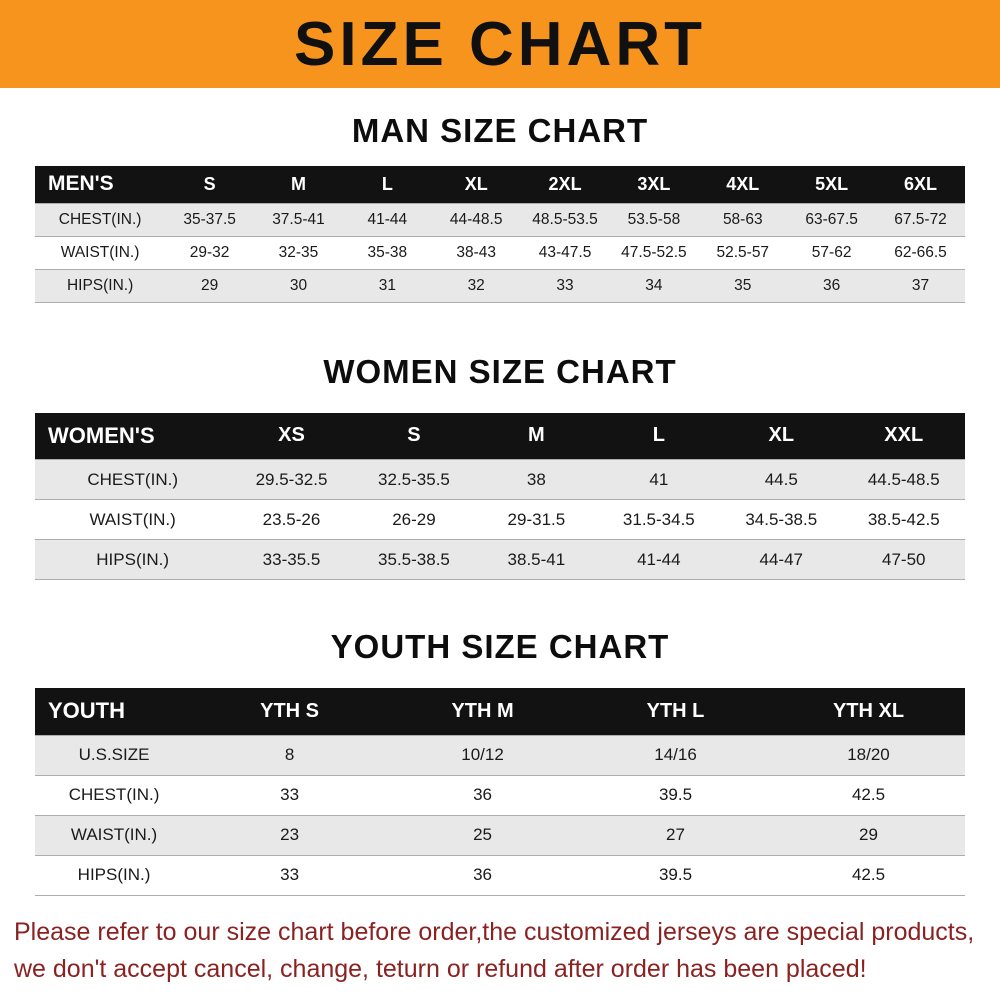 This screenshot has width=1000, height=1000. I want to click on size-column-header: YTH M, so click(483, 711).